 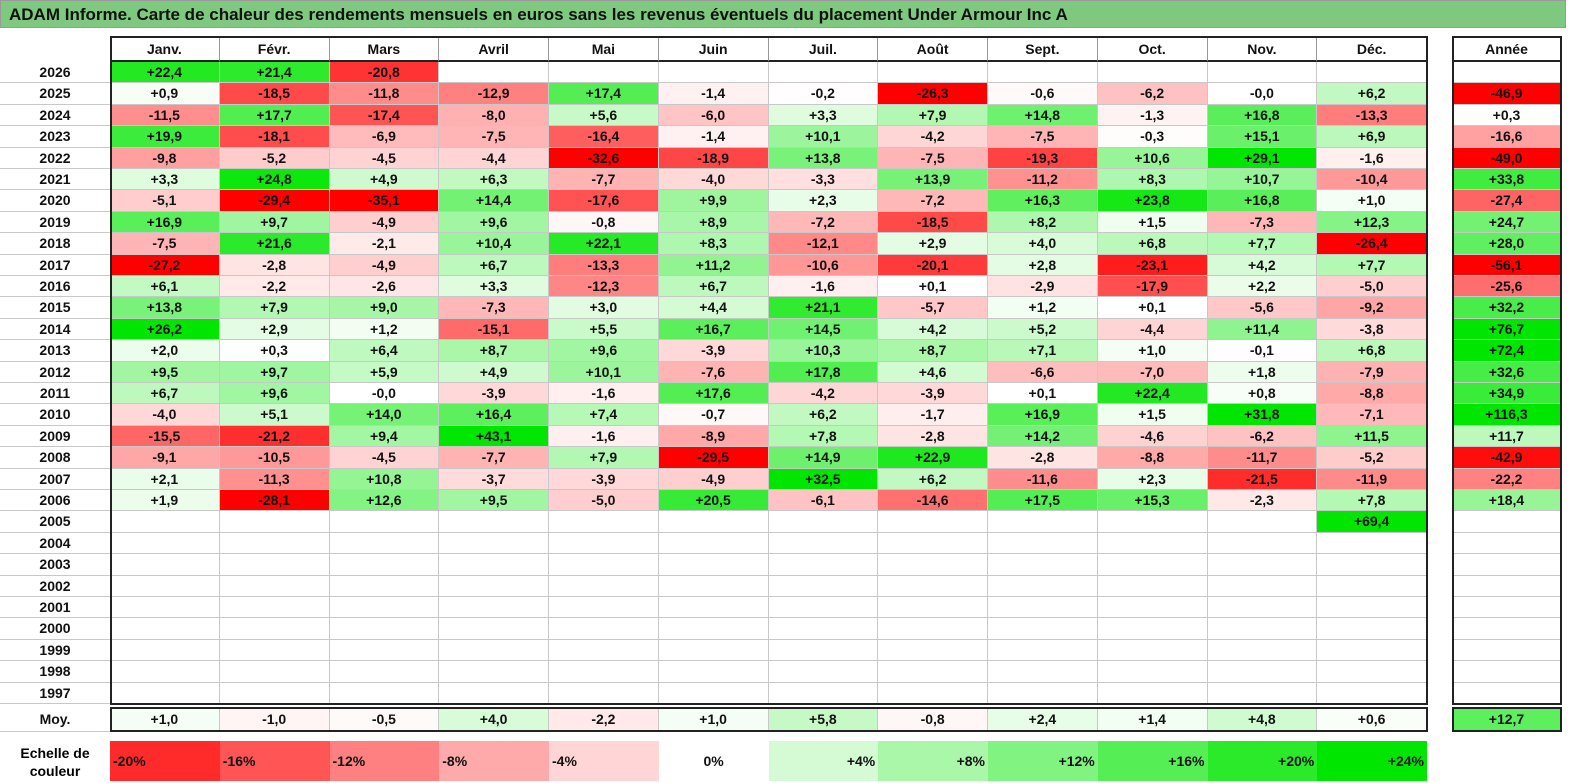 I want to click on year-label: 2018, so click(x=55, y=244).